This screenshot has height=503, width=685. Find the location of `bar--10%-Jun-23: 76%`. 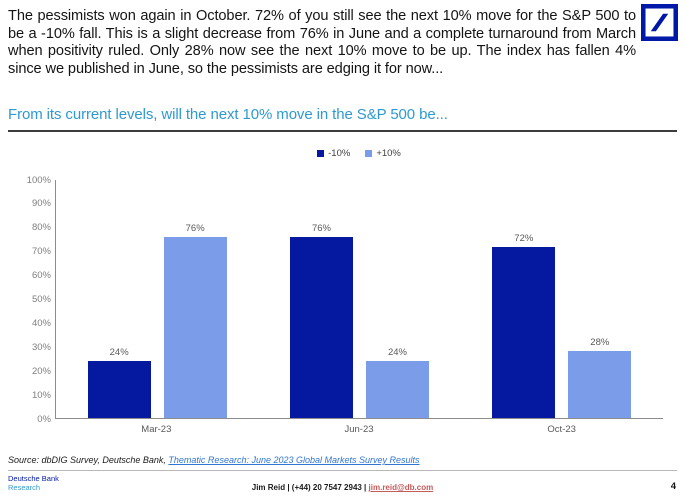

bar--10%-Jun-23: 76% is located at coordinates (321, 320).